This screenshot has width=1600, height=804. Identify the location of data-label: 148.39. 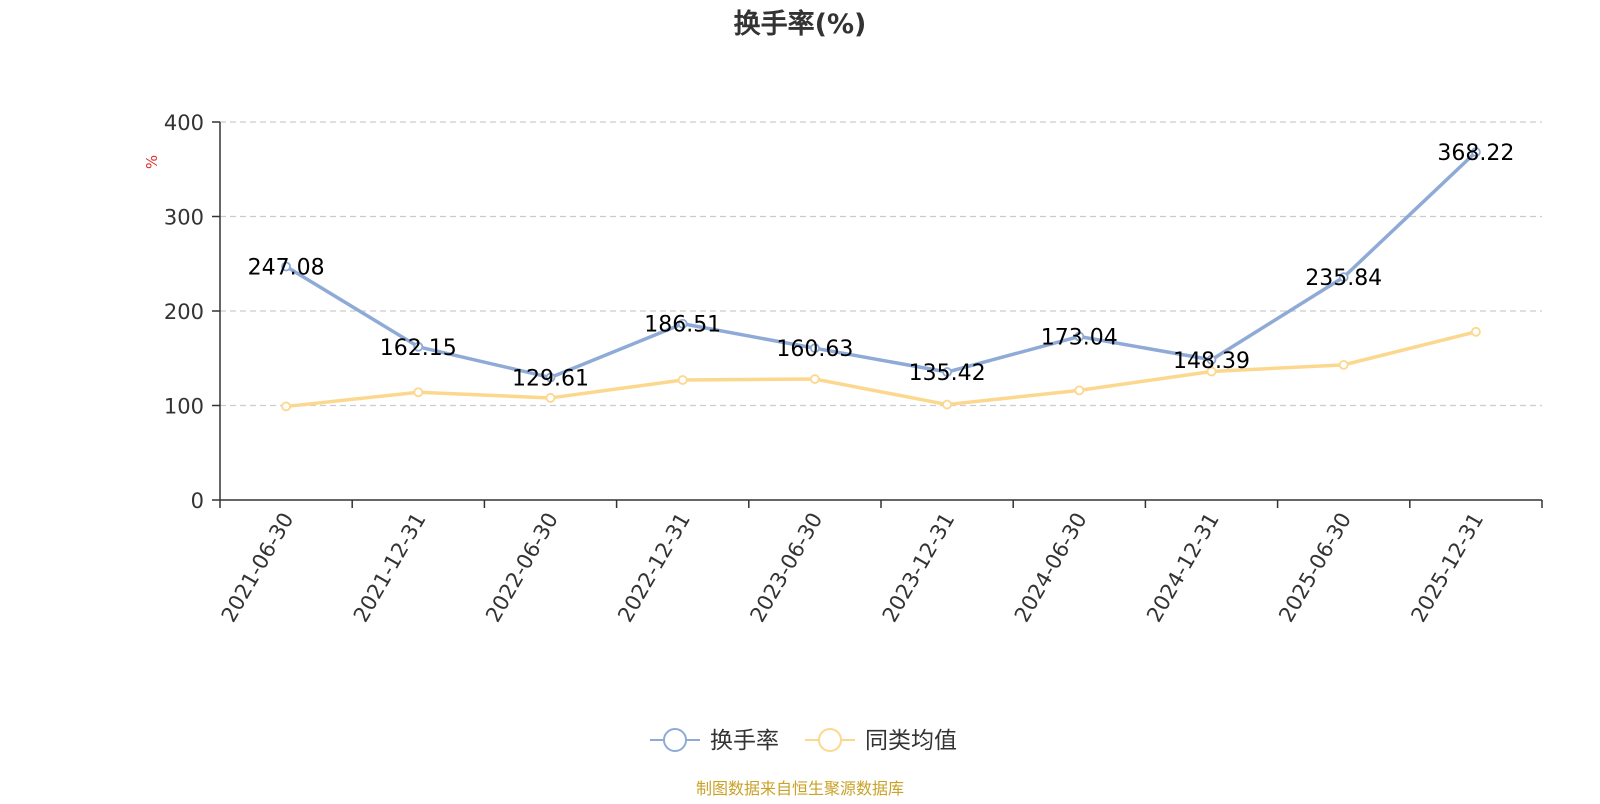
(1211, 361).